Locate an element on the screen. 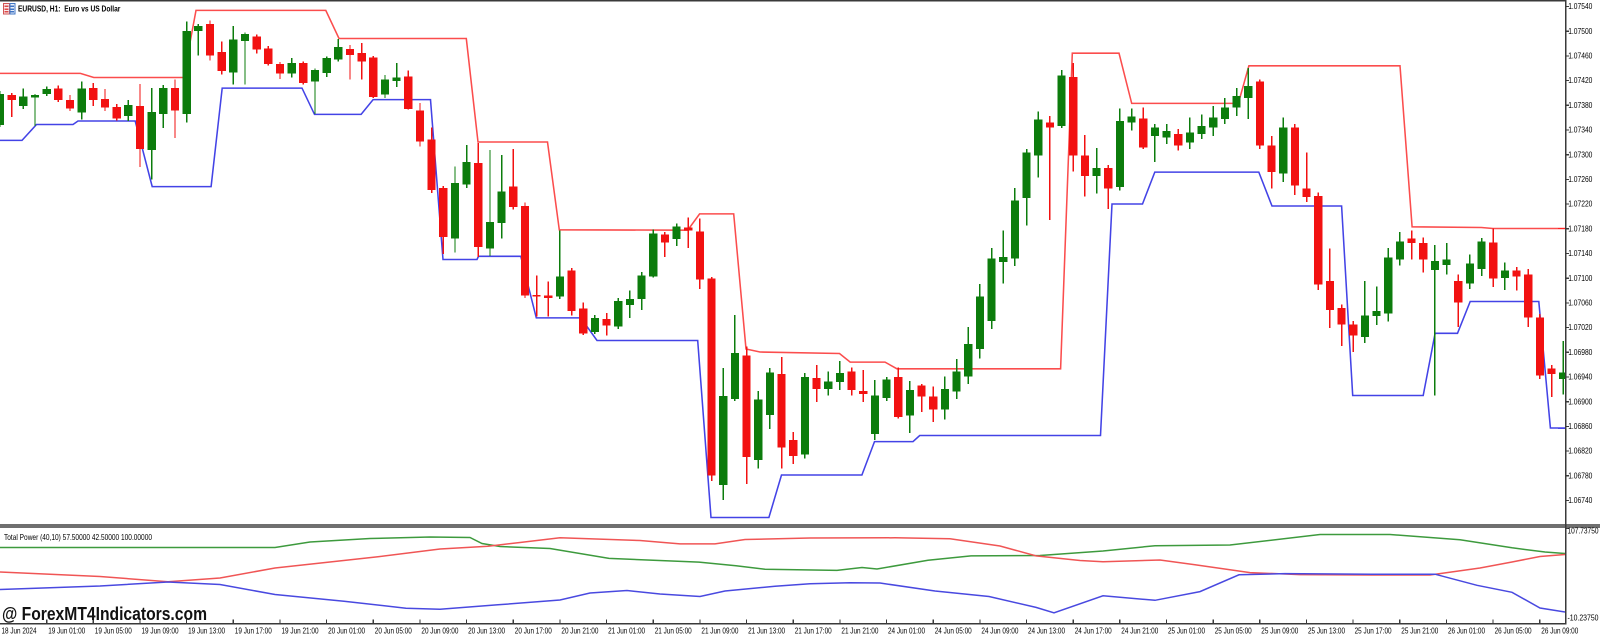 This screenshot has width=1600, height=636. svg-text: 19 Jun 05:00 is located at coordinates (113, 631).